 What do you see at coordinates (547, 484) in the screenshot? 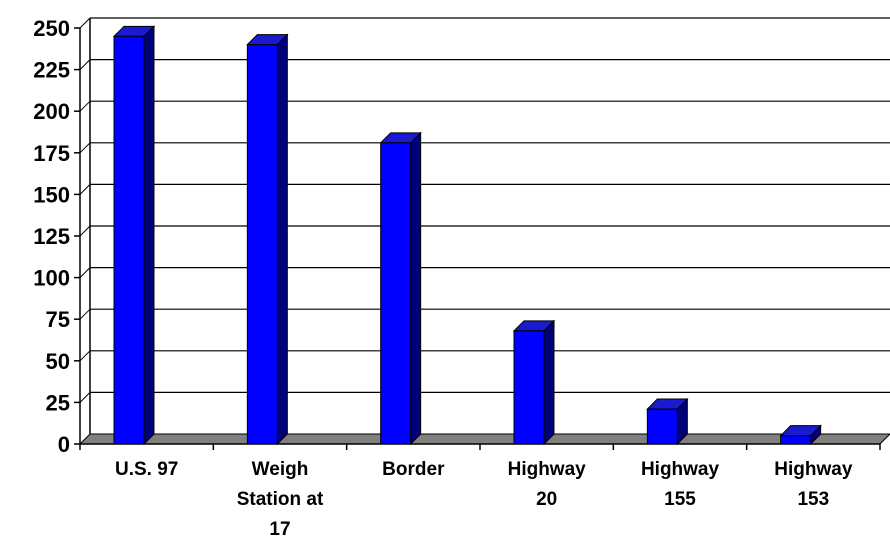
I see `x-category-label: Highway 20` at bounding box center [547, 484].